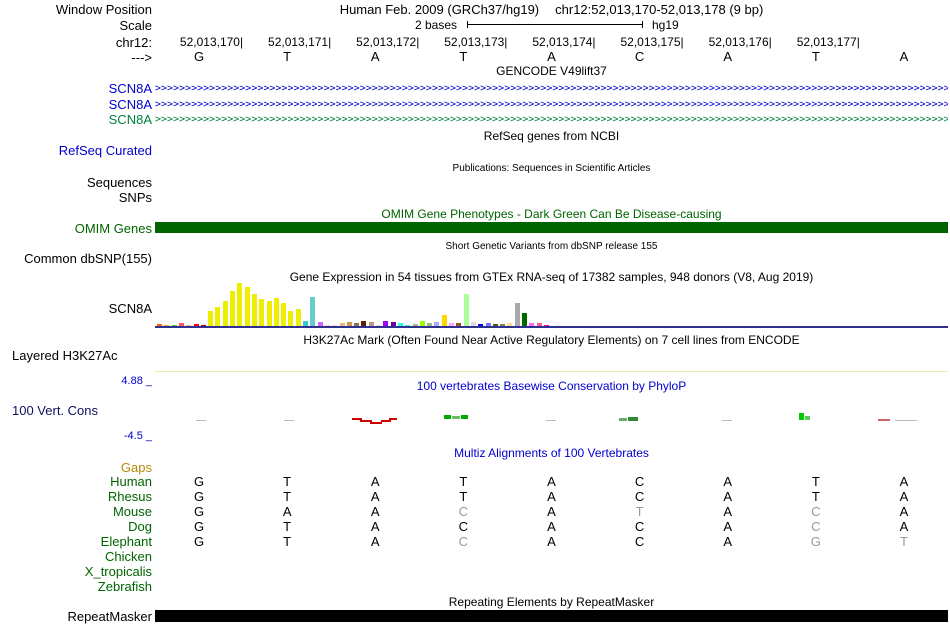 The width and height of the screenshot is (950, 640). What do you see at coordinates (88, 258) in the screenshot?
I see `dbsnp-label: Common dbSNP(155)` at bounding box center [88, 258].